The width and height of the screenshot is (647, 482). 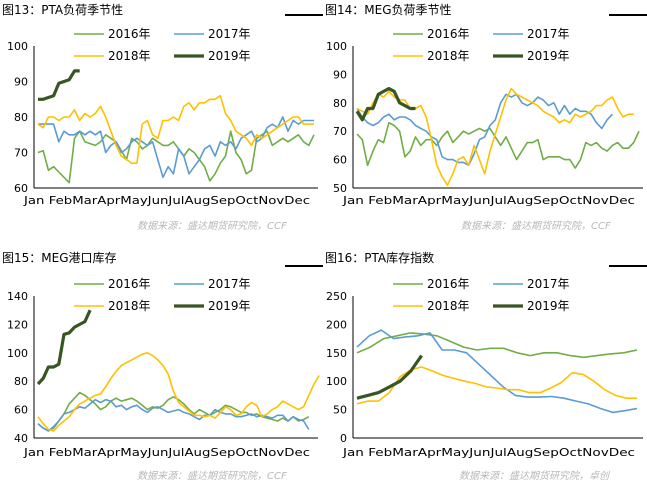 What do you see at coordinates (17, 324) in the screenshot?
I see `y-tick-label: 120` at bounding box center [17, 324].